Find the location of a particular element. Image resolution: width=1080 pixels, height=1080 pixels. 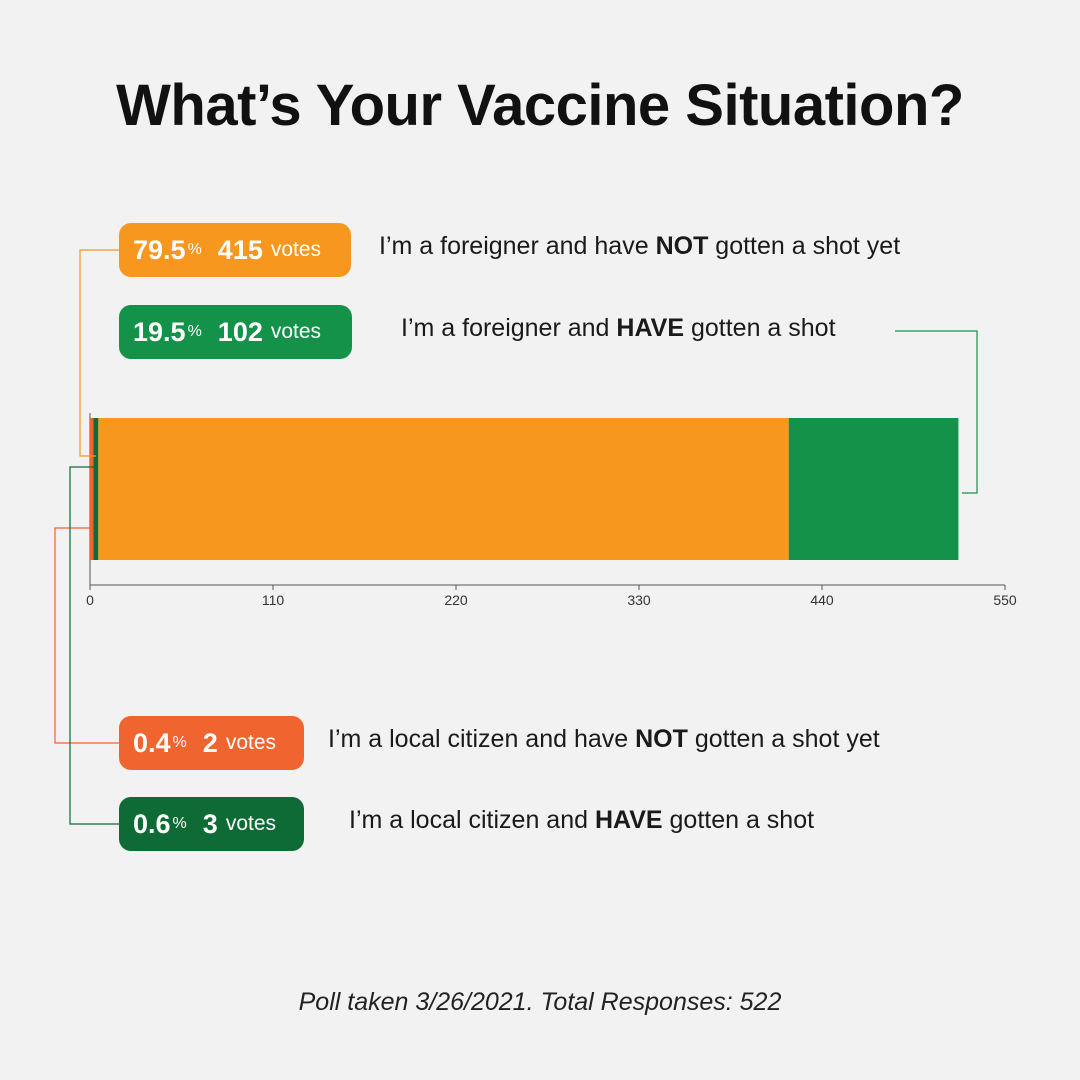

badge-local-not: 0.4% 2 votes is located at coordinates (211, 743).